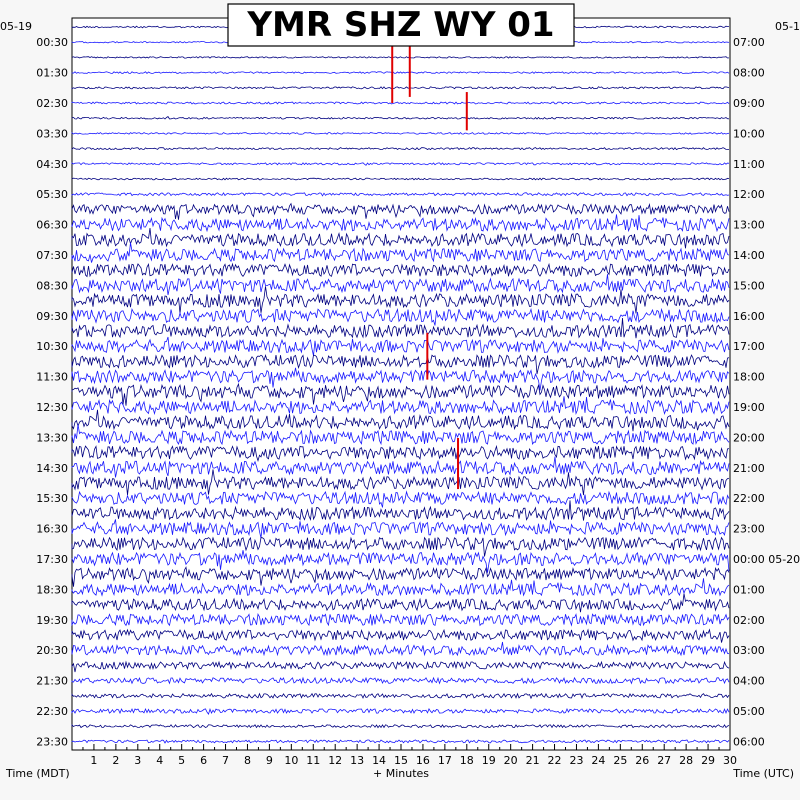  I want to click on x-tick-label: 3, so click(137, 760).